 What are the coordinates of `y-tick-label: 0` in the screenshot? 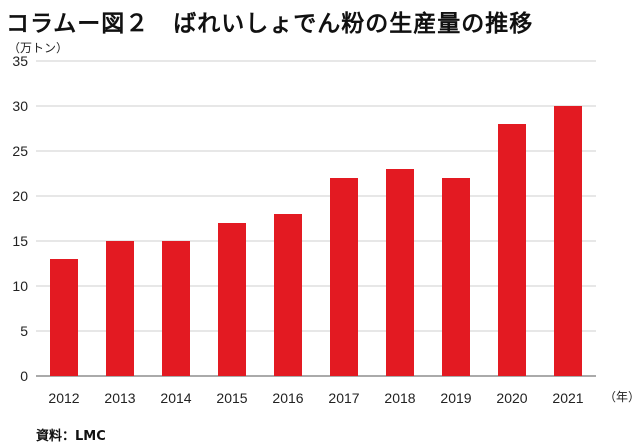 It's located at (24, 376).